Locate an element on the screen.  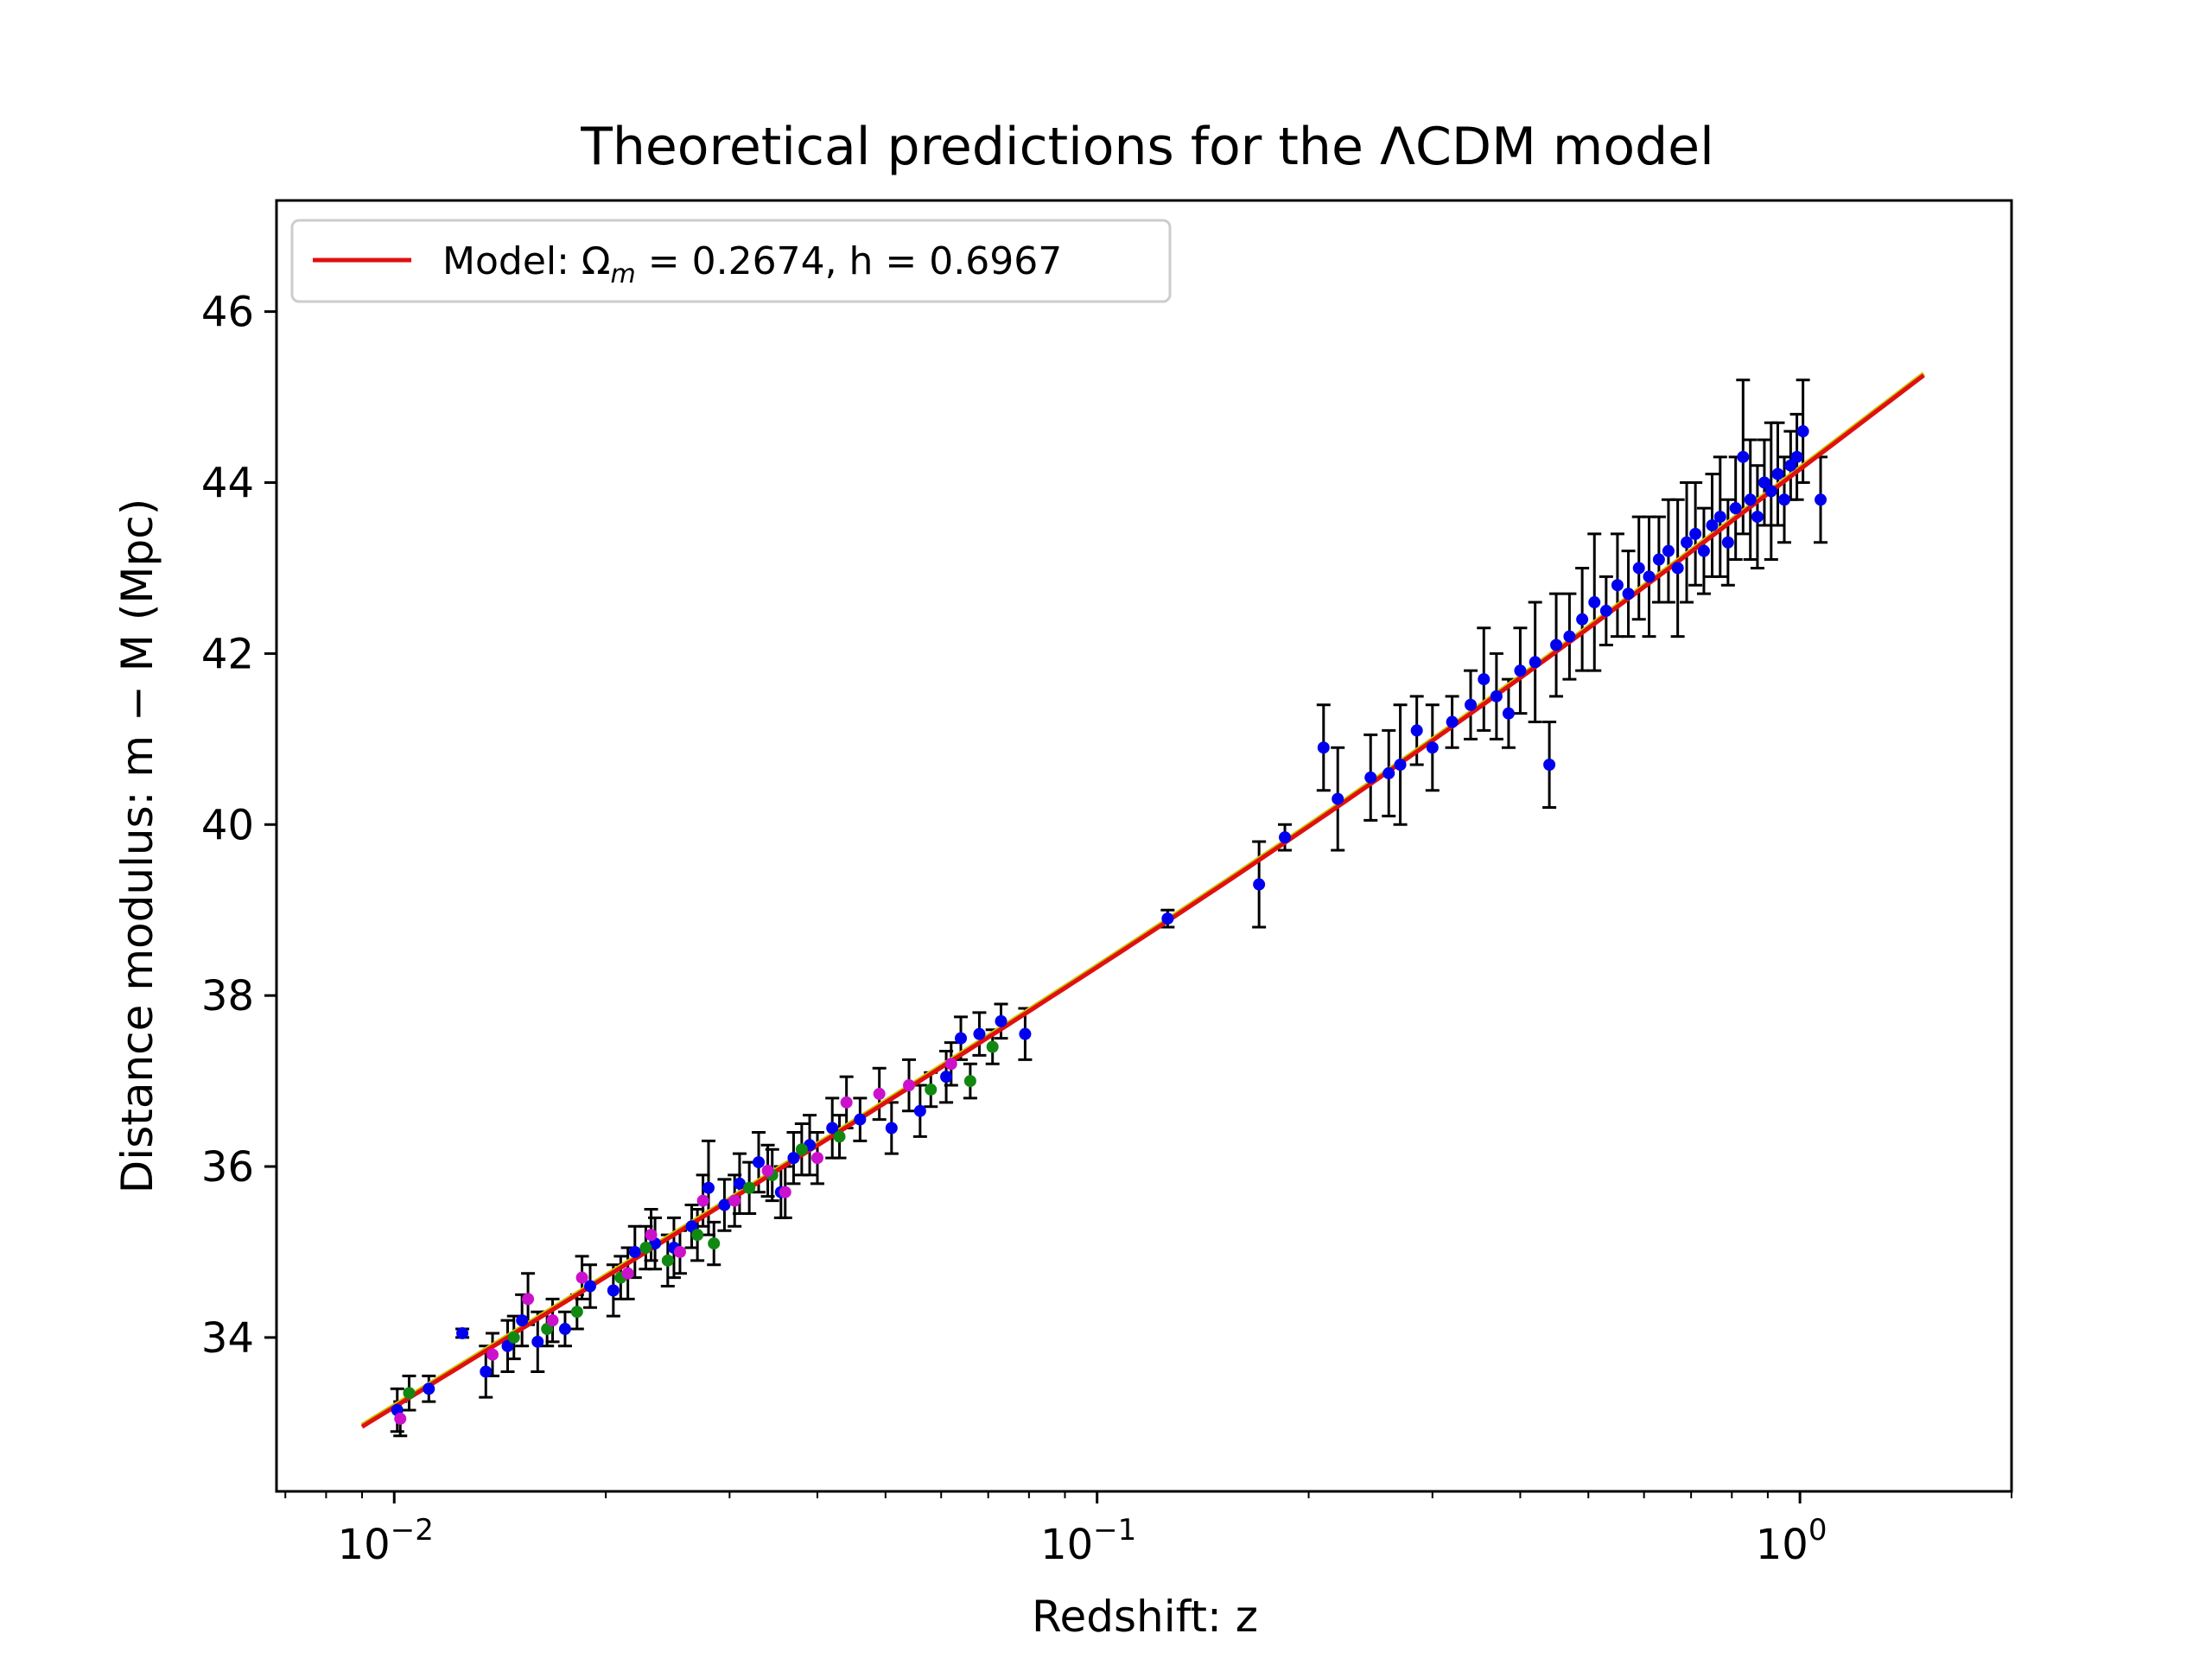
legend-label-subscript: m is located at coordinates (623, 274).